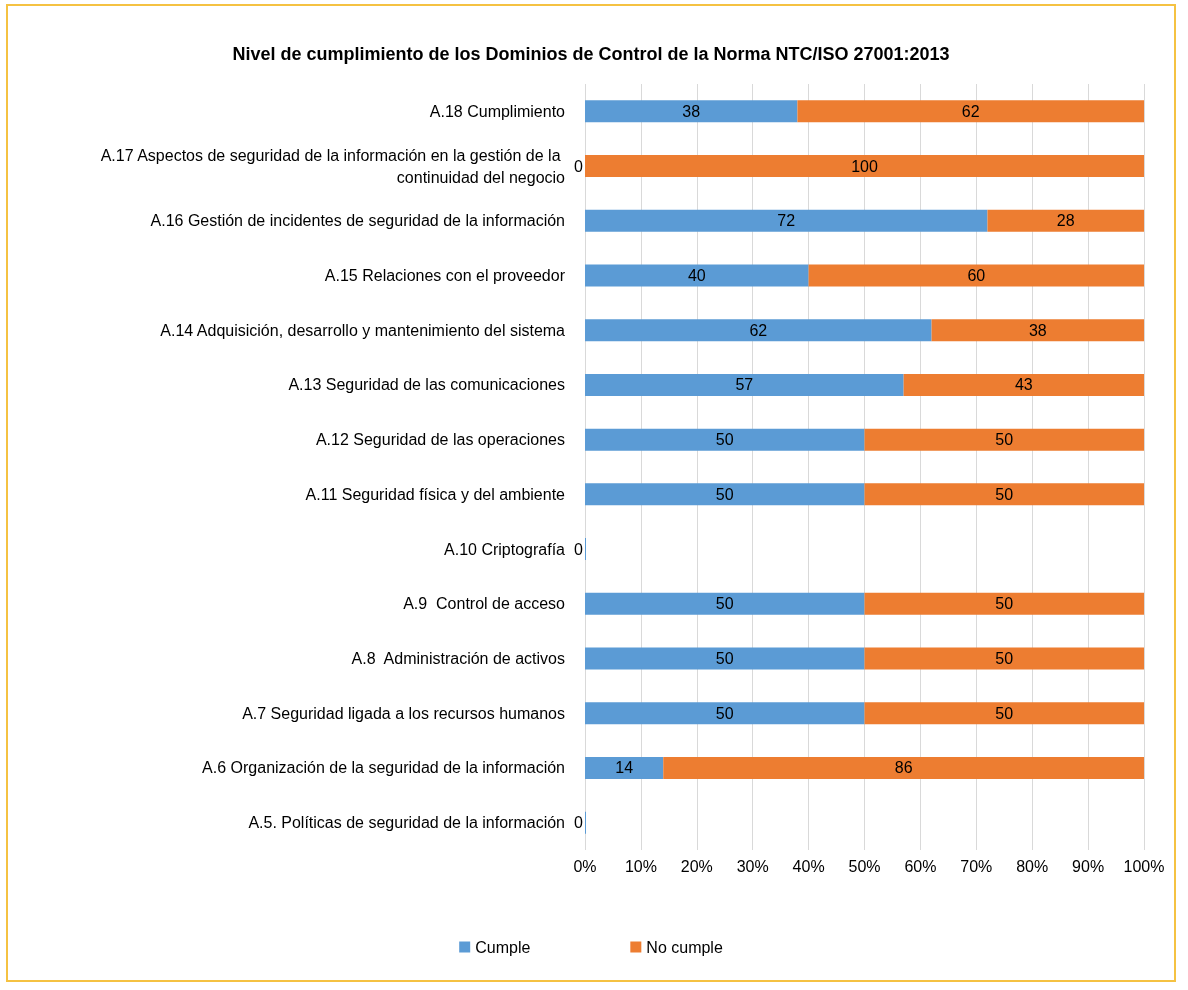 The height and width of the screenshot is (990, 1188). What do you see at coordinates (864, 866) in the screenshot?
I see `x-tick-label: 50%` at bounding box center [864, 866].